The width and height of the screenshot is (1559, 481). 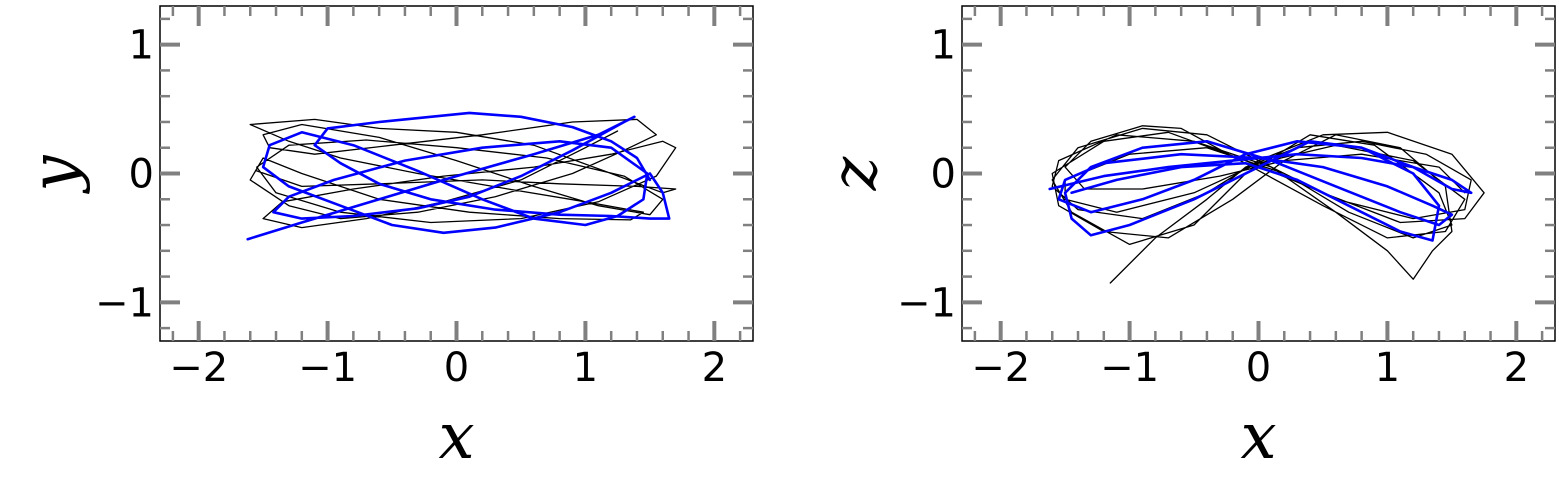 I want to click on y-axis-label: y, so click(x=55, y=175).